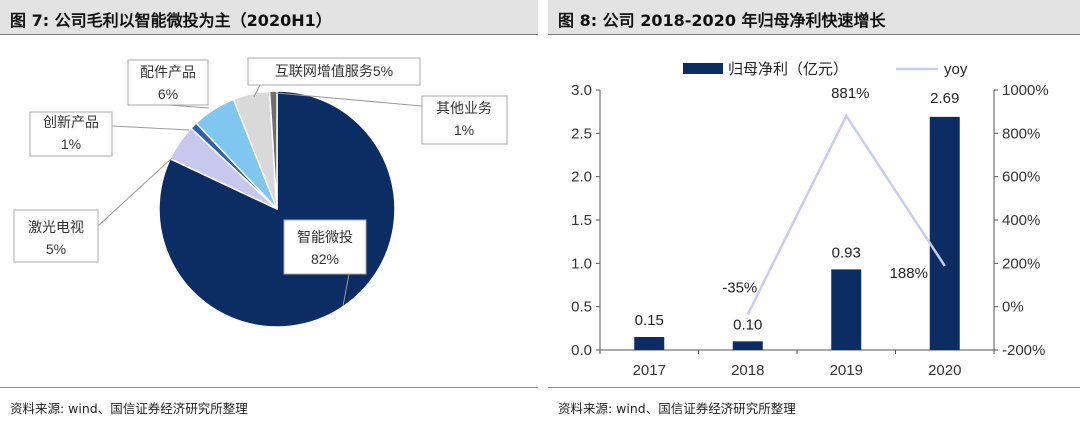  Describe the element at coordinates (846, 214) in the screenshot. I see `yoy-line` at that location.